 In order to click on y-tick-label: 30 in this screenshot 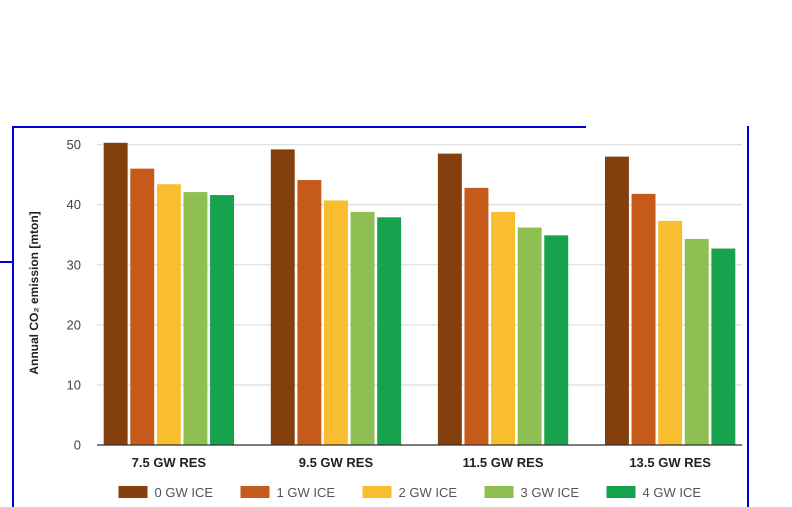, I will do `click(73, 264)`.